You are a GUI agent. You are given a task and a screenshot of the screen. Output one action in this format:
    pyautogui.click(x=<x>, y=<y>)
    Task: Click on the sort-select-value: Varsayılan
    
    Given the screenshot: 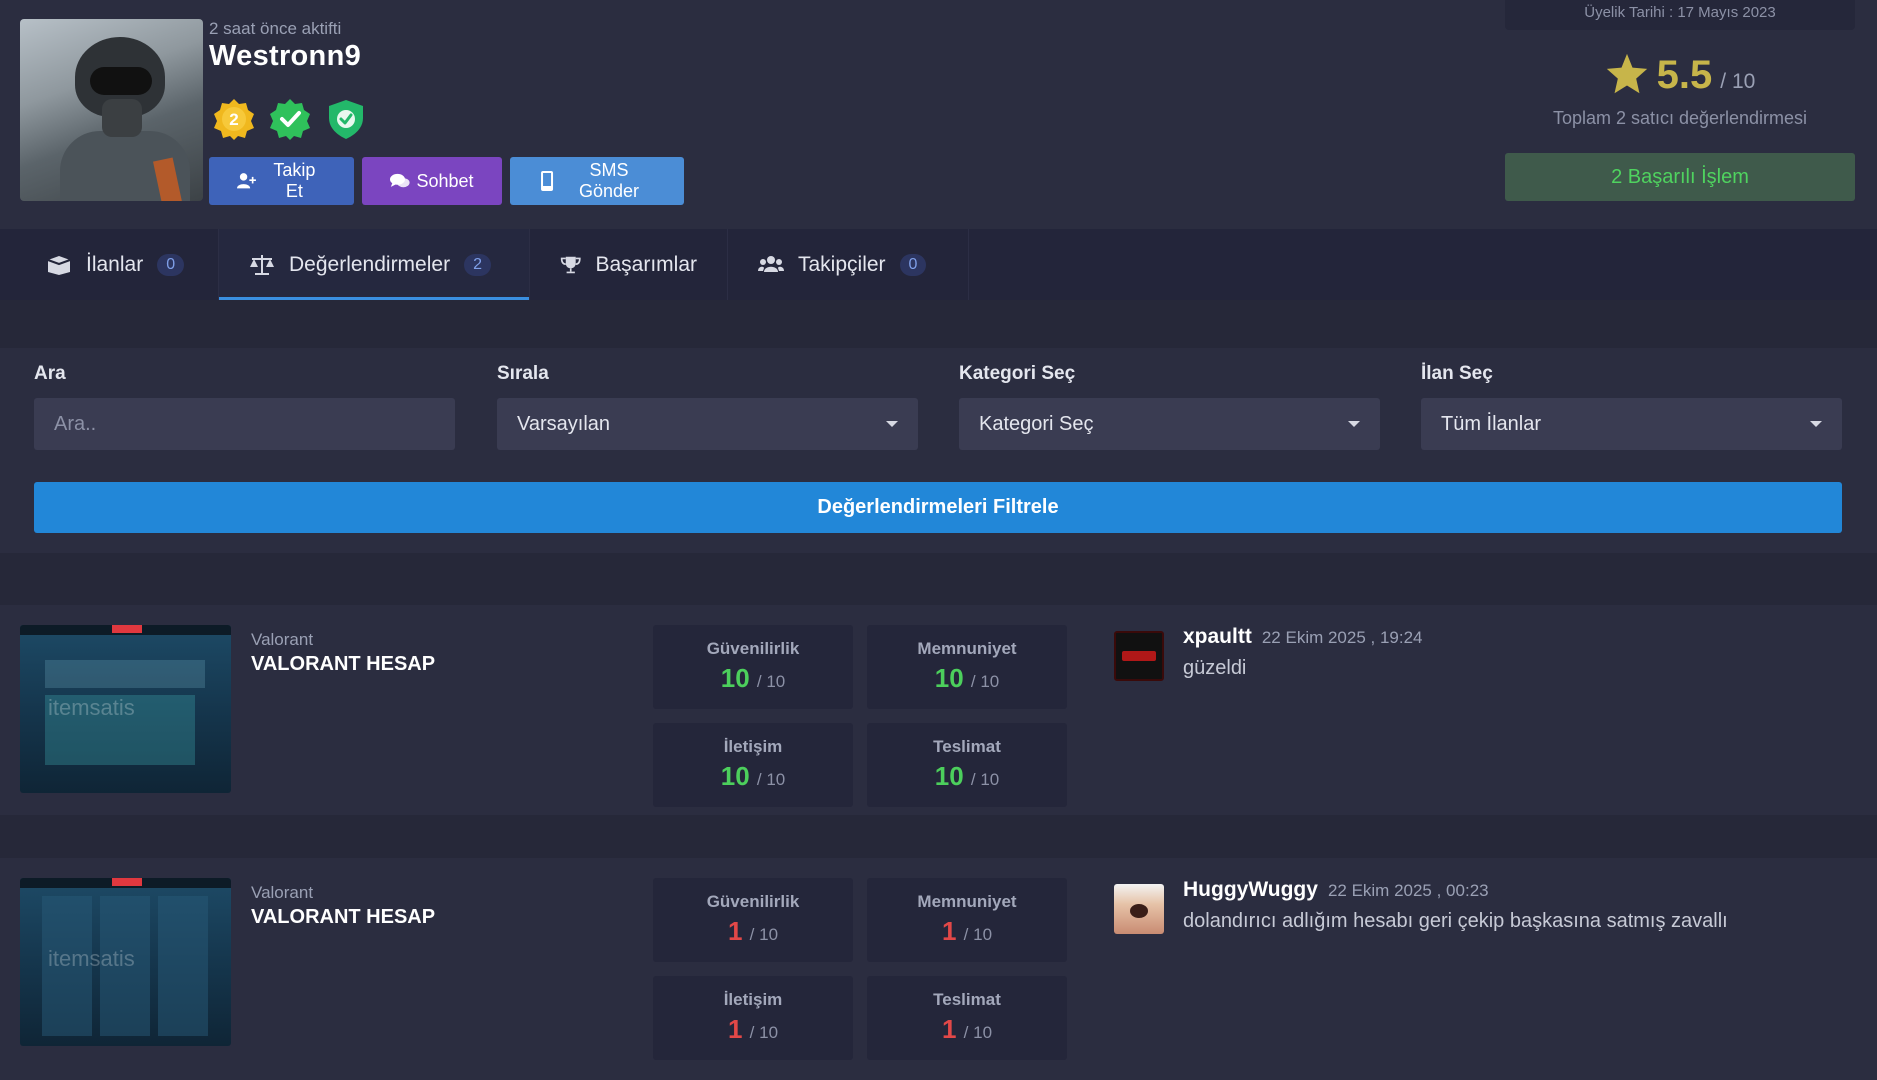 What is the action you would take?
    pyautogui.click(x=564, y=423)
    